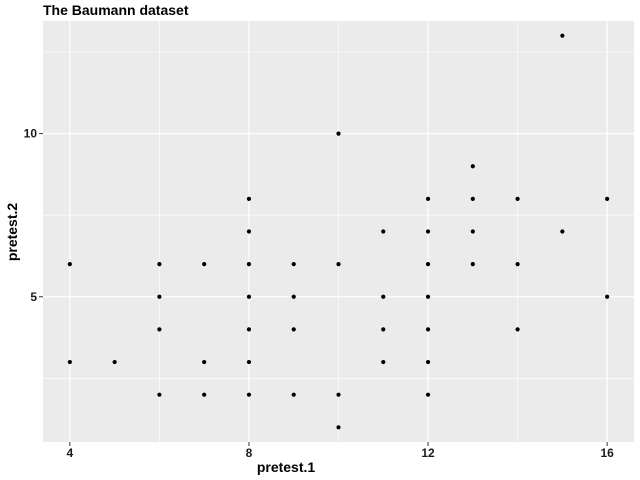 Image resolution: width=640 pixels, height=480 pixels. I want to click on y-axis-ticks: 5 10, so click(33, 215).